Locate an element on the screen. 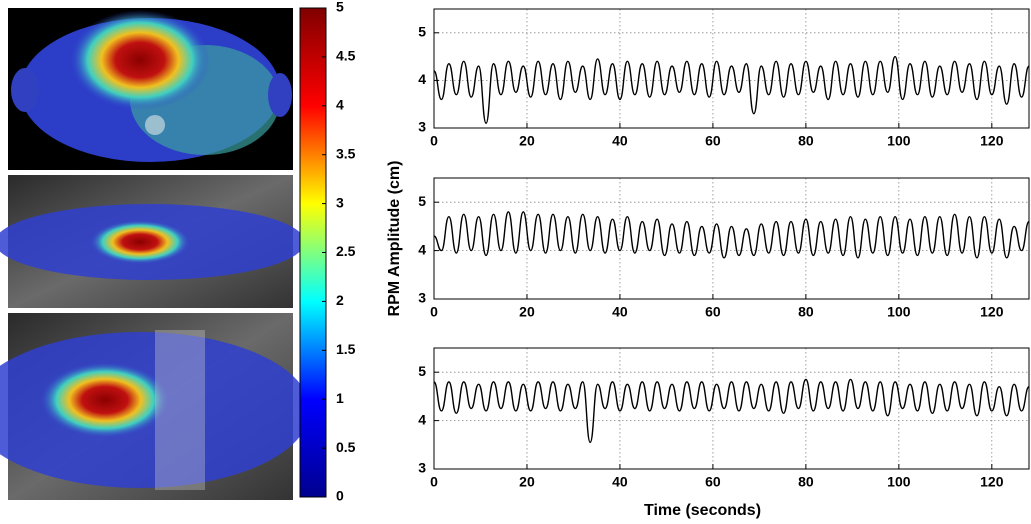 The image size is (1031, 524). colorbar-tick-label: 2.5 is located at coordinates (346, 251).